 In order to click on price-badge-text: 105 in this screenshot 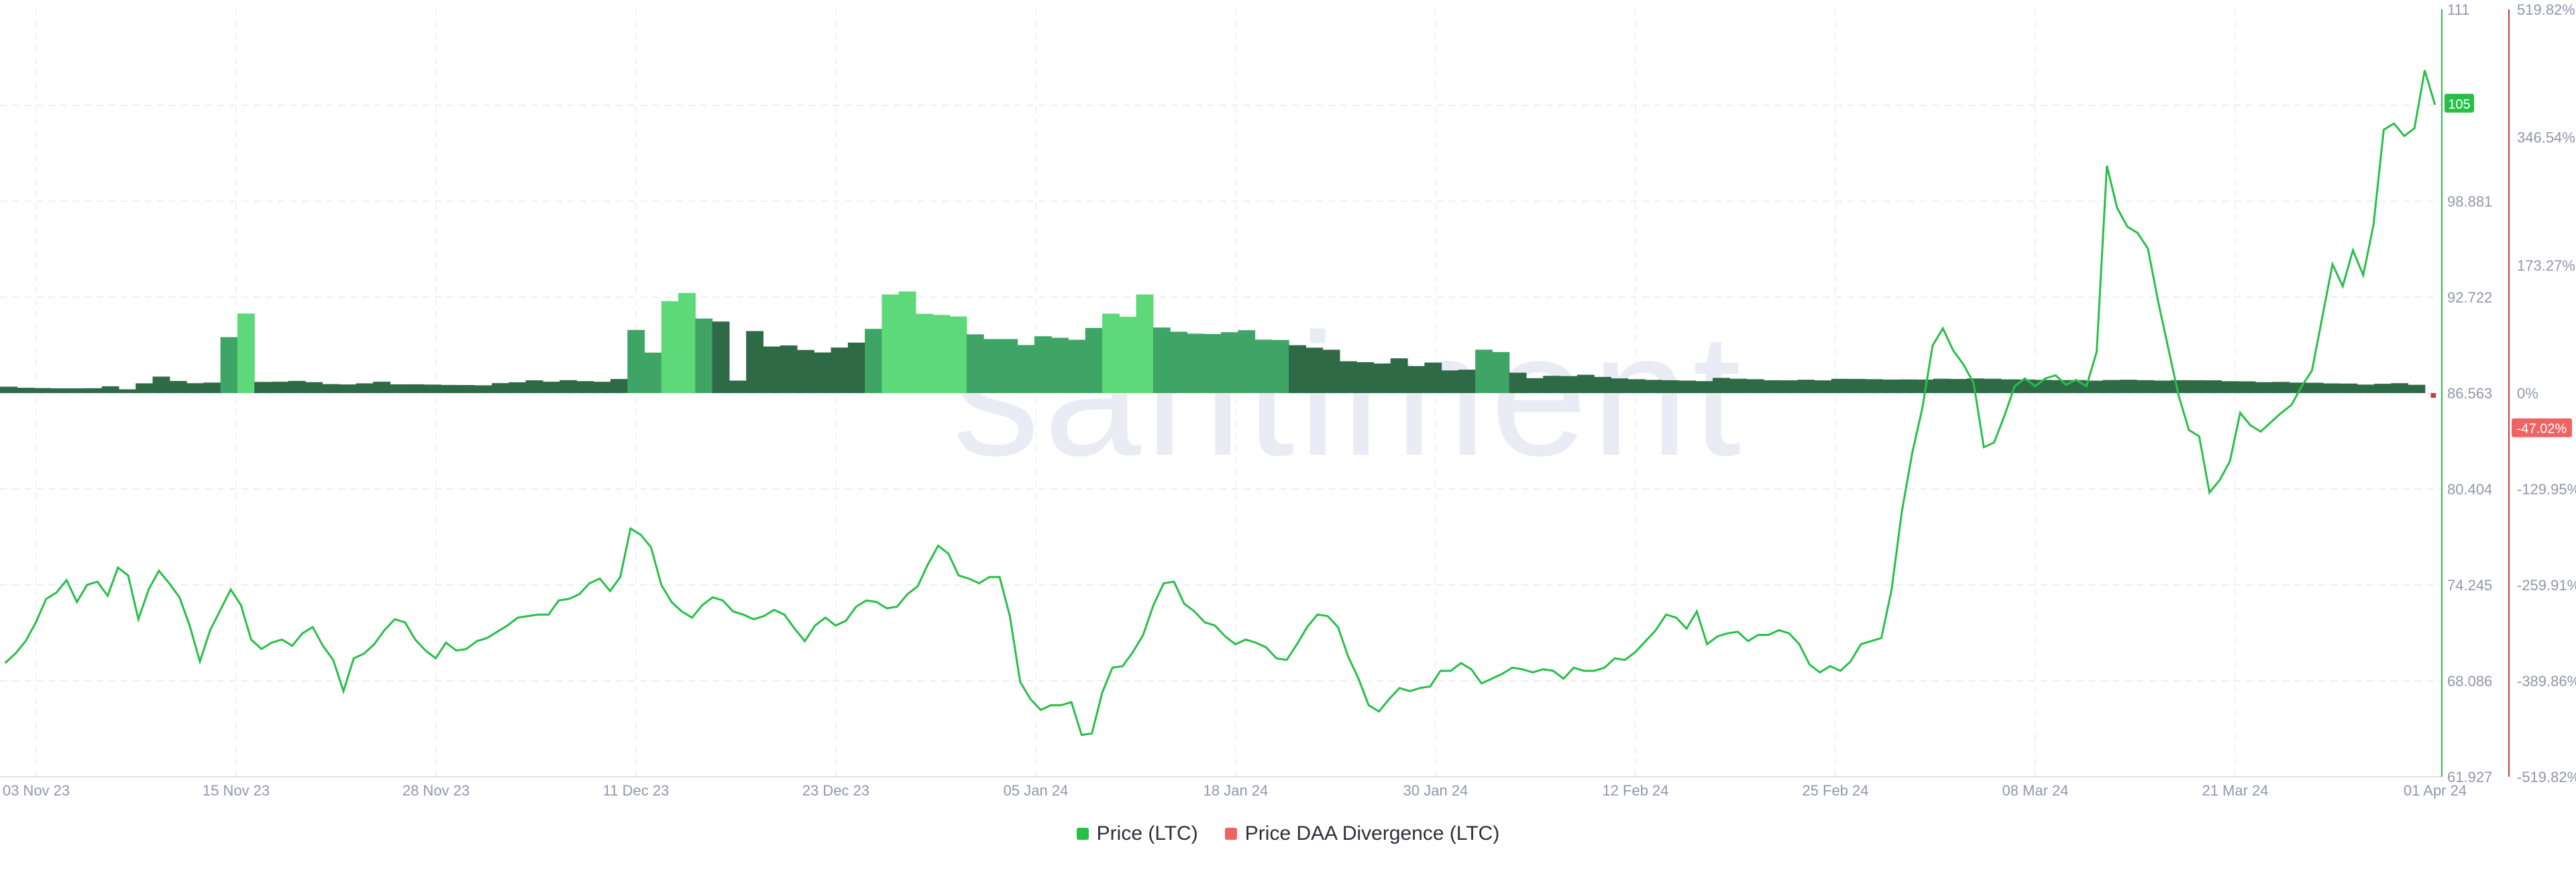, I will do `click(2459, 104)`.